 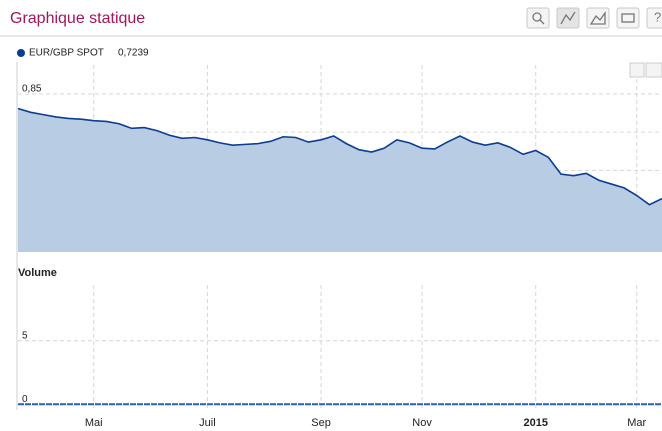 What do you see at coordinates (207, 423) in the screenshot?
I see `x-tick-label: Juil` at bounding box center [207, 423].